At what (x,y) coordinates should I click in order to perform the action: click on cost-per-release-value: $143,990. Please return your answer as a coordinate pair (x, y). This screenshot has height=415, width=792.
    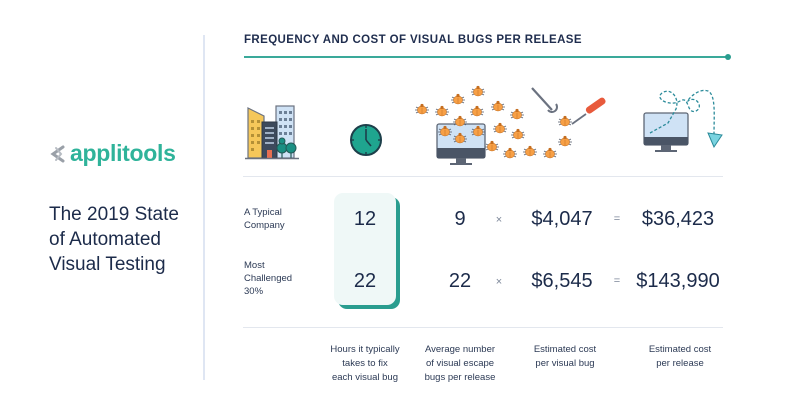
    Looking at the image, I should click on (678, 281).